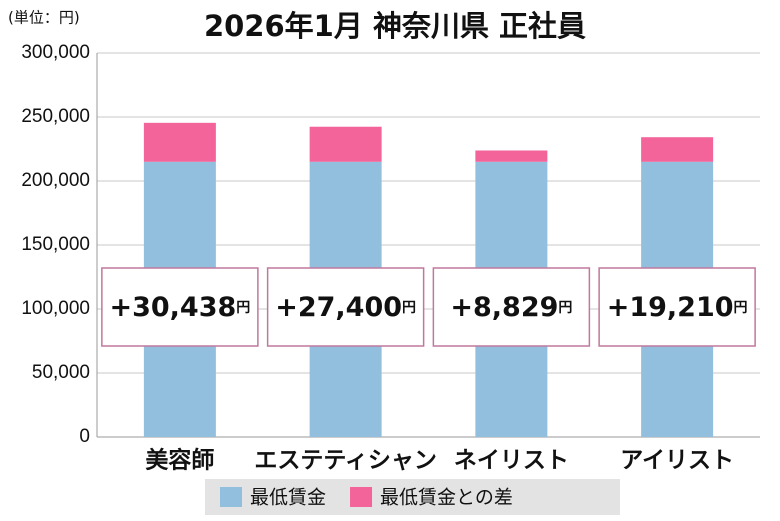  Describe the element at coordinates (446, 498) in the screenshot. I see `legend-label: 最低賃金との差` at that location.